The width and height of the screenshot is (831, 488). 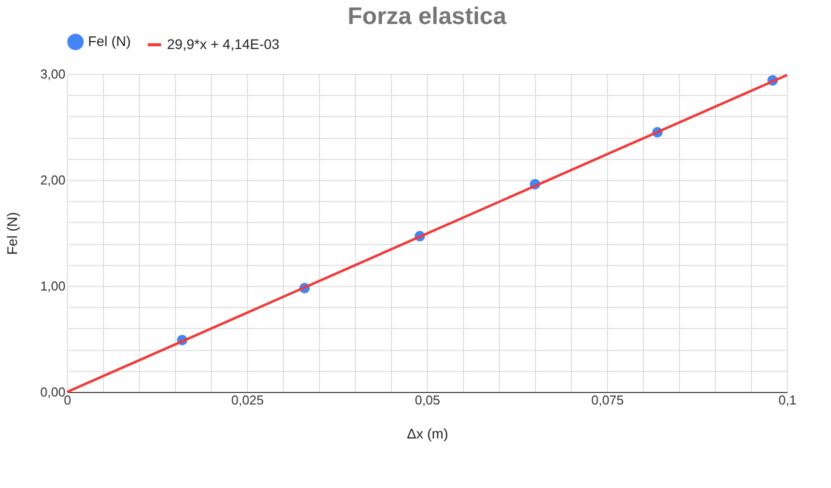 I want to click on legend-label: Fel (N), so click(x=109, y=40).